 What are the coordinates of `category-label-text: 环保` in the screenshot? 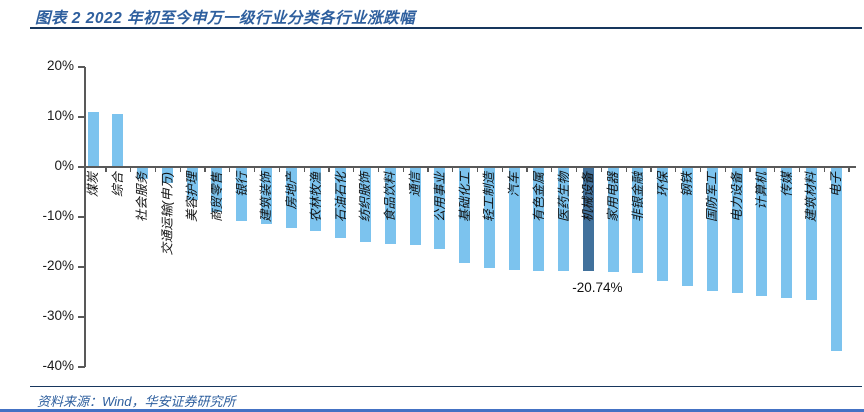 It's located at (662, 185).